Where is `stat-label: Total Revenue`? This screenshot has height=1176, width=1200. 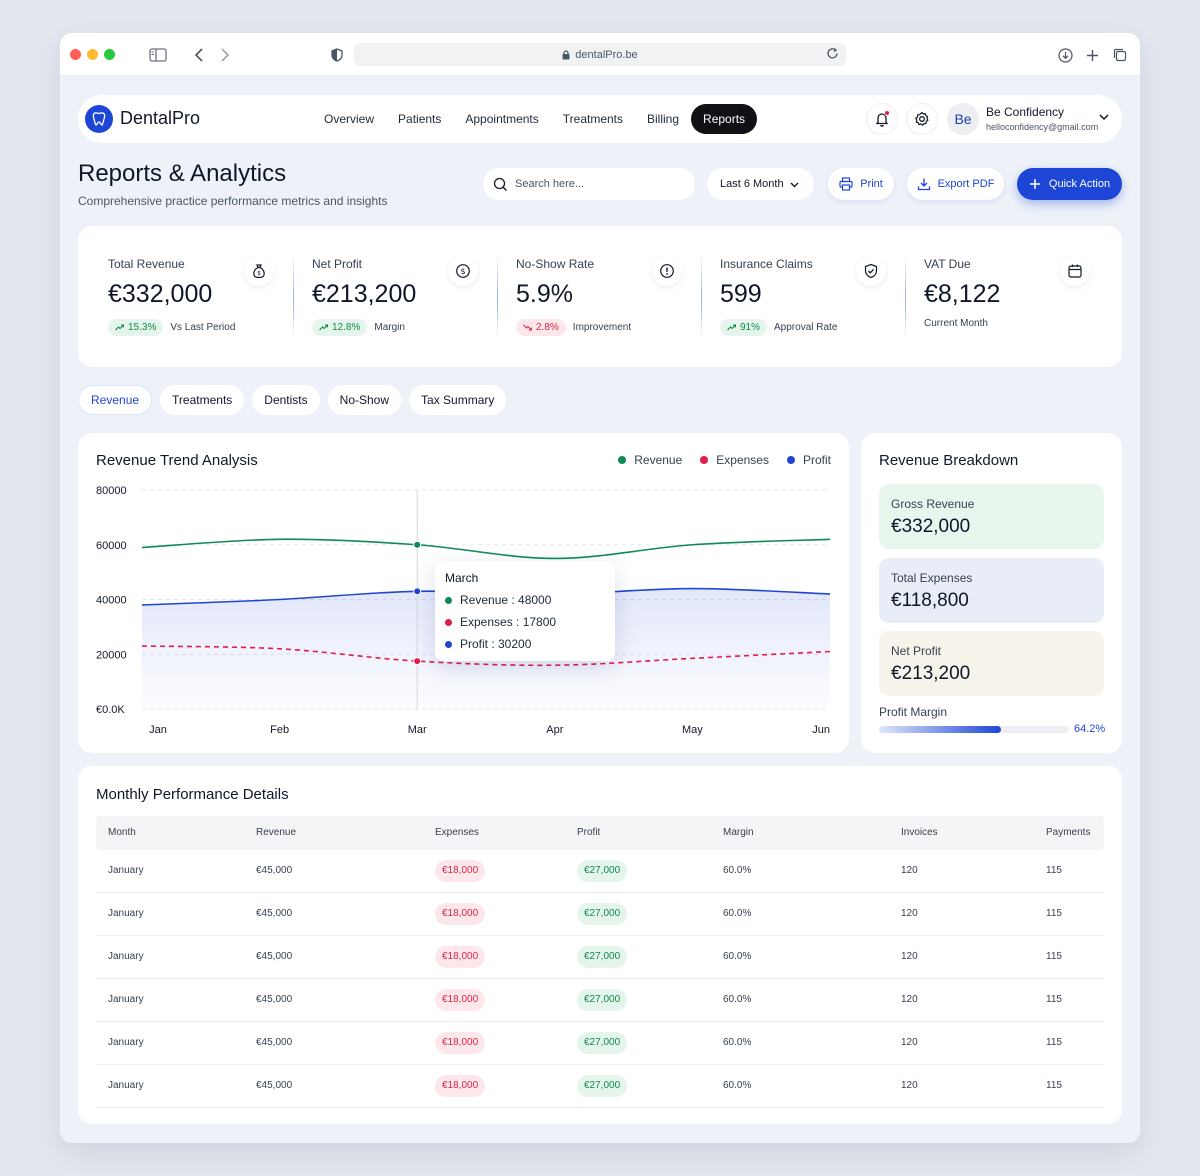 stat-label: Total Revenue is located at coordinates (146, 264).